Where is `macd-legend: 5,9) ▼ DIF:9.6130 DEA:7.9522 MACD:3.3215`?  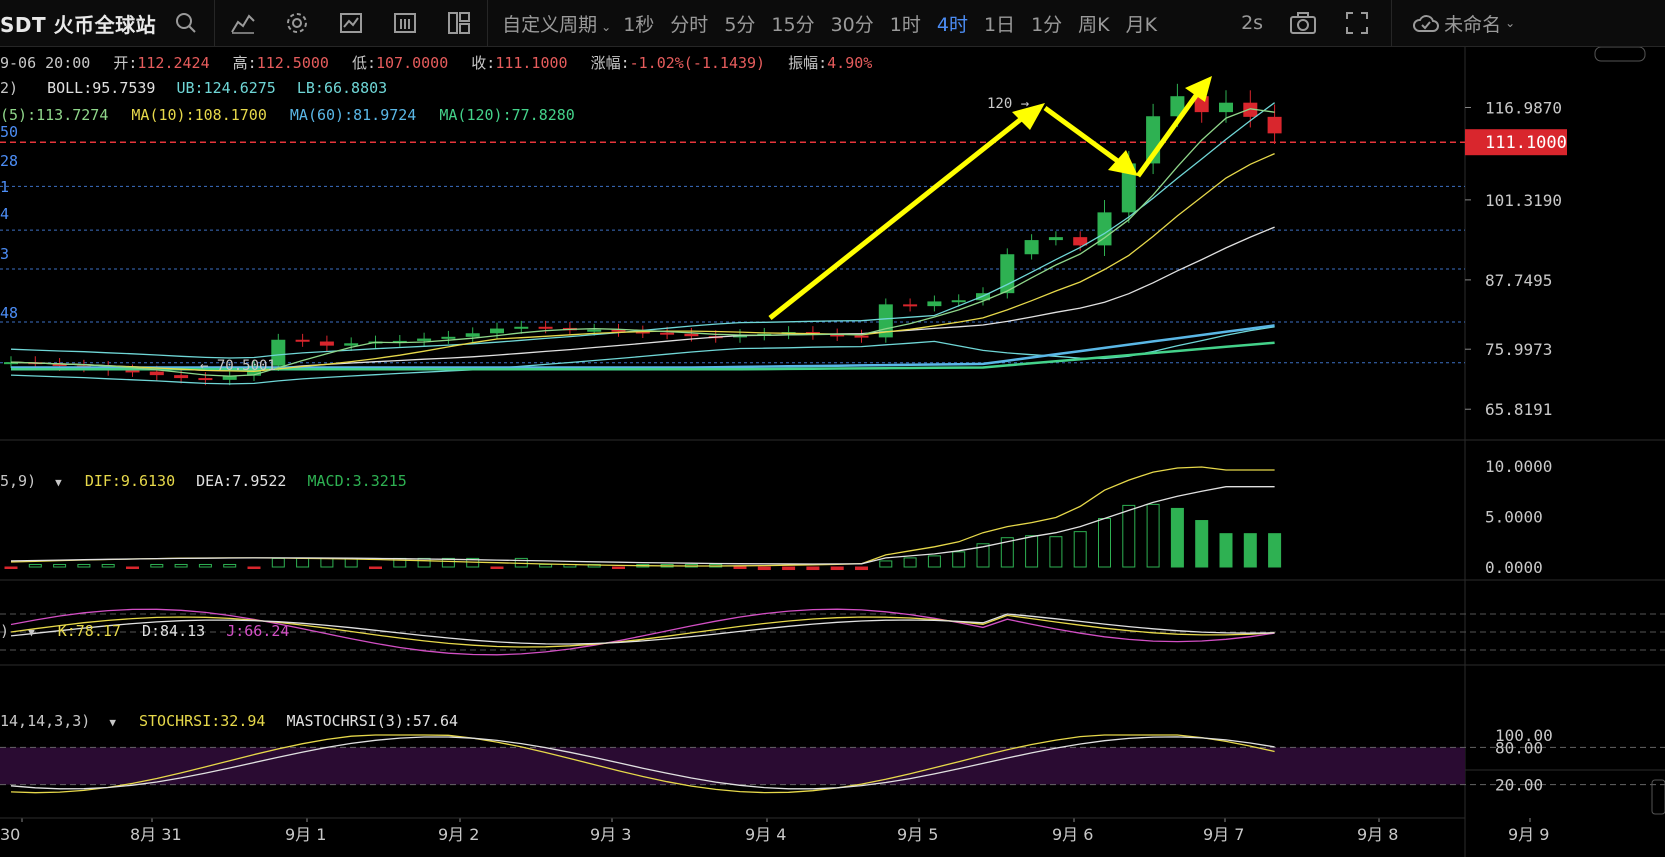
macd-legend: 5,9) ▼ DIF:9.6130 DEA:7.9522 MACD:3.3215 is located at coordinates (203, 481).